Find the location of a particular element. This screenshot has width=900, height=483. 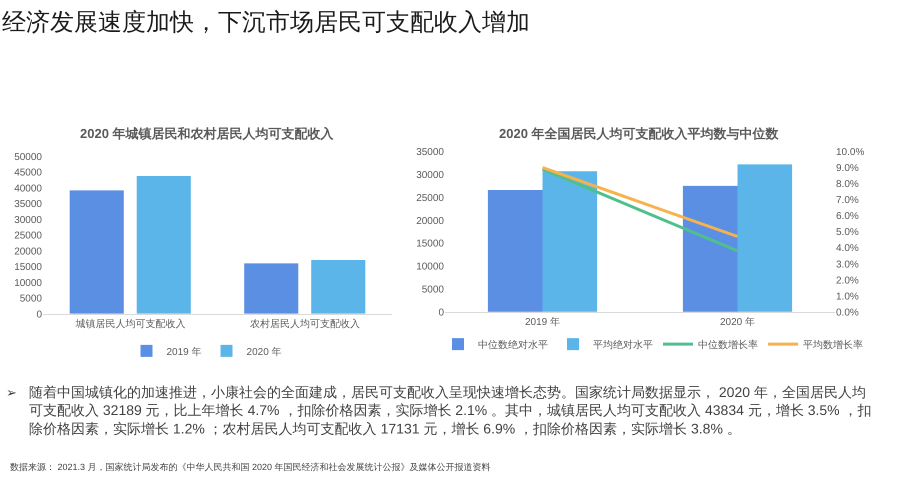

source-note: 数据来源： 2021.3 月，国家统计局发布的《中华人民共和国 2020 年国民经济和社会发展统计公报》及媒体公开报道资料 is located at coordinates (250, 467).